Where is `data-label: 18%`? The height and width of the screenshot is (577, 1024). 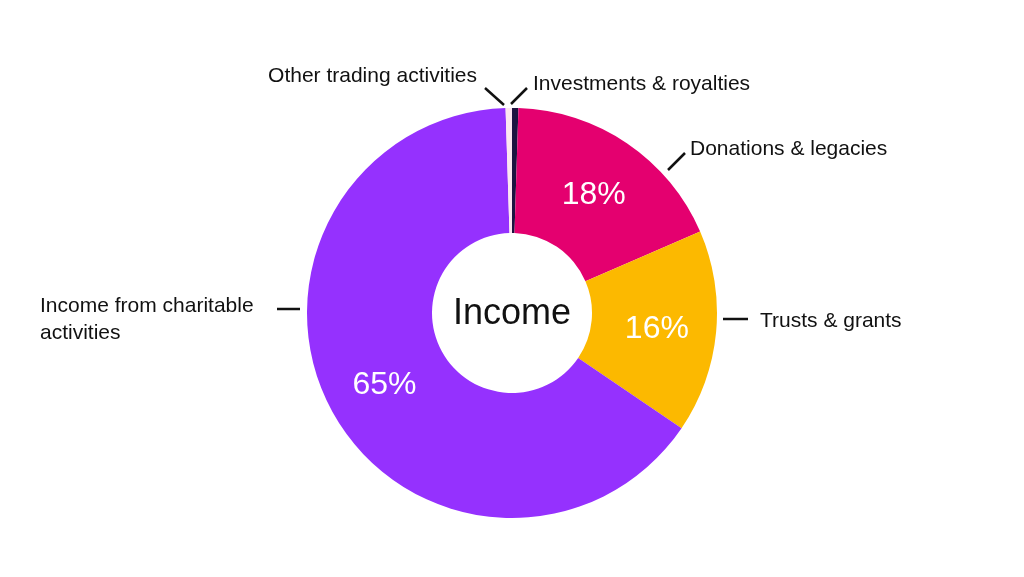 data-label: 18% is located at coordinates (593, 192).